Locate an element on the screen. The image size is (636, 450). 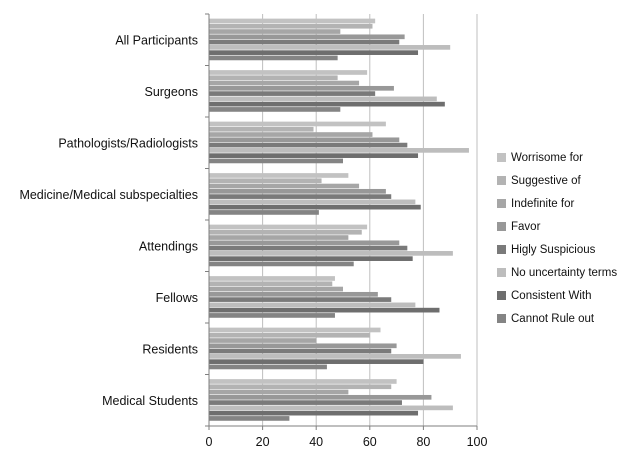
legend-item: Favor is located at coordinates (557, 226).